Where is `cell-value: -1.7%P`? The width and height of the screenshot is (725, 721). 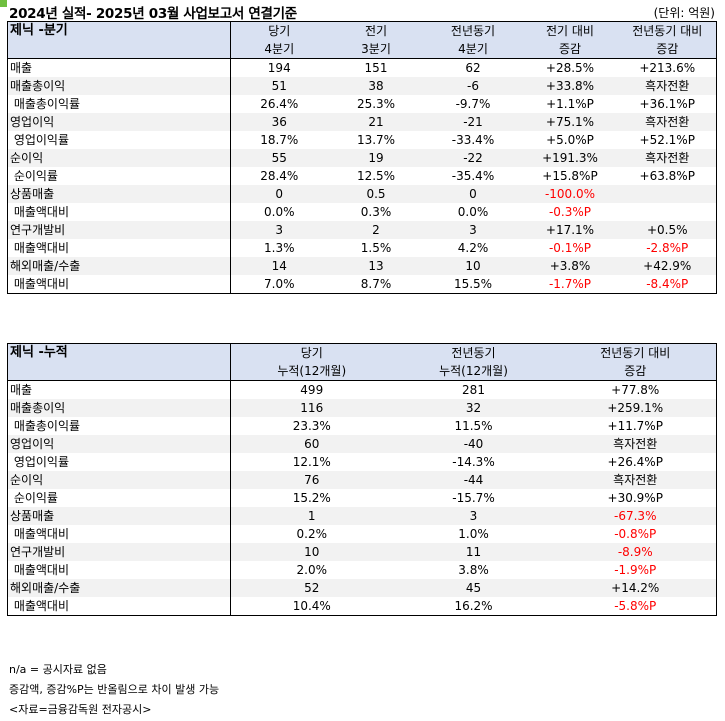
cell-value: -1.7%P is located at coordinates (570, 284).